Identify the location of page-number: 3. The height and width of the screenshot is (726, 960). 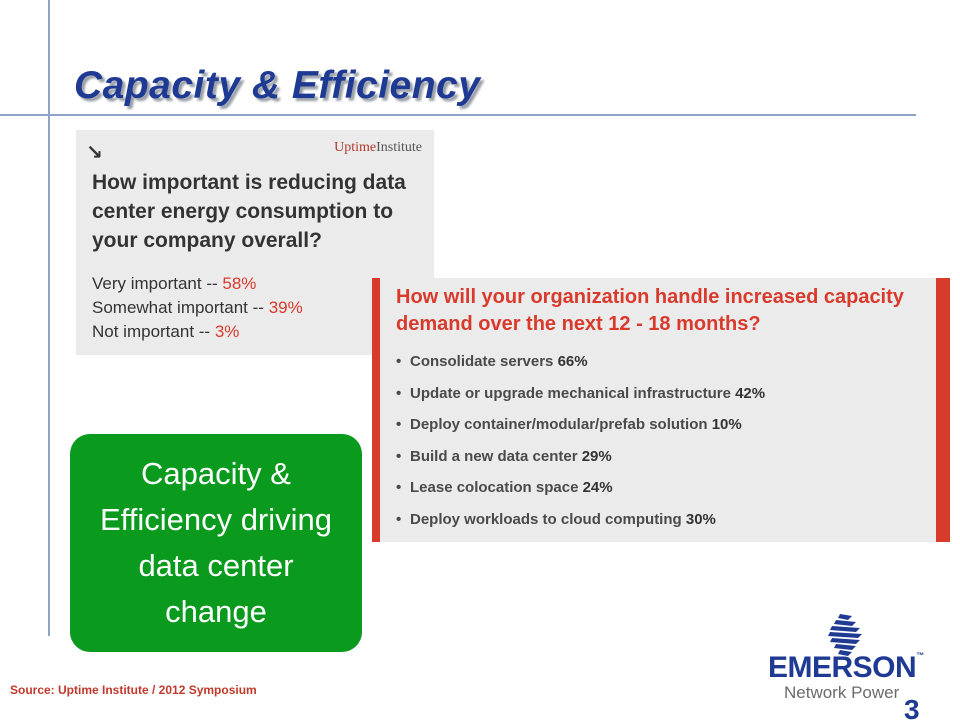
(912, 709).